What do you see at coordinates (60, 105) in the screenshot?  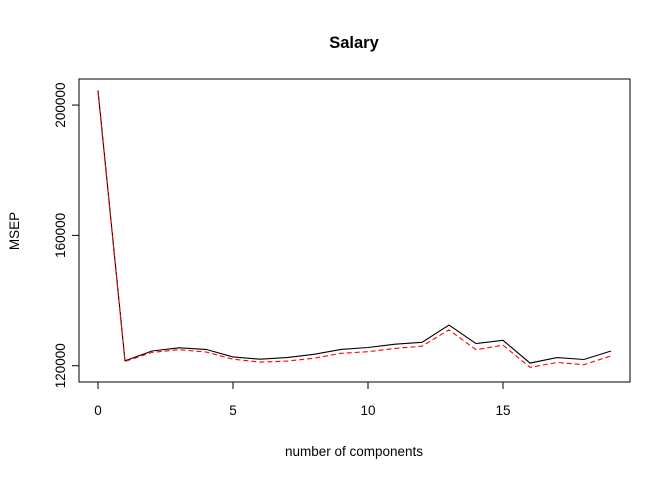 I see `y-tick-label: 200000` at bounding box center [60, 105].